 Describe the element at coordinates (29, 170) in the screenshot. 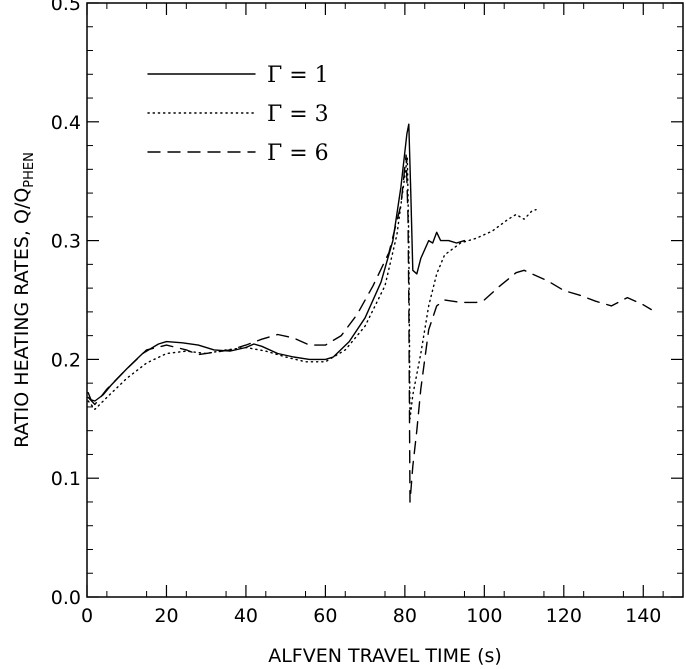

I see `y-axis-title-subscript: PHEN` at that location.